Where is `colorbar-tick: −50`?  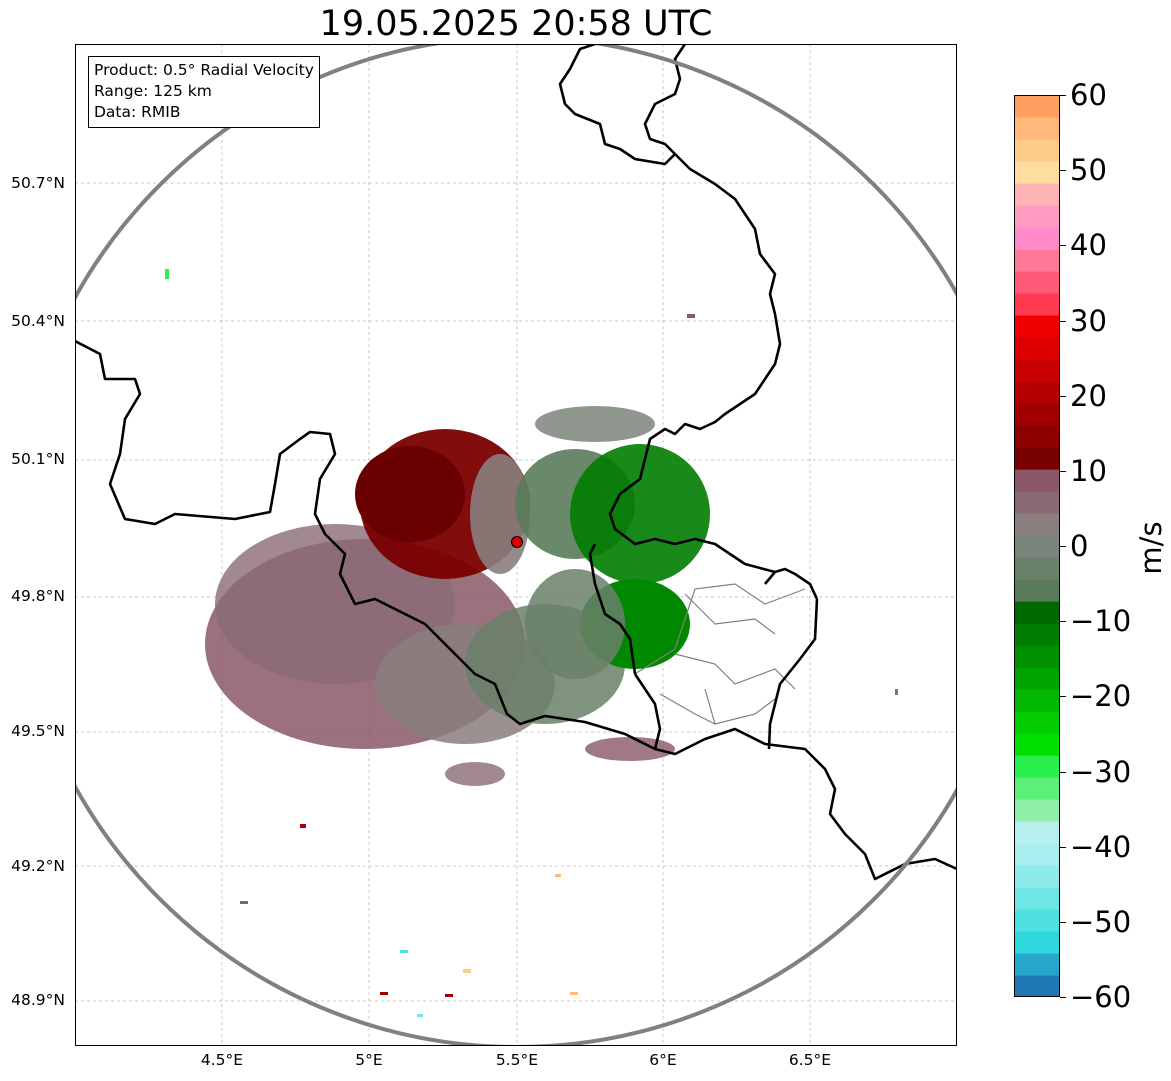
colorbar-tick: −50 is located at coordinates (1101, 921).